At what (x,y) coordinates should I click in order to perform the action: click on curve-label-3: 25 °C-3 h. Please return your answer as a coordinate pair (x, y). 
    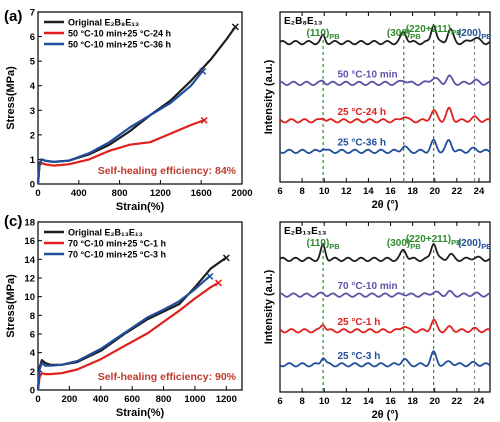
    Looking at the image, I should click on (358, 356).